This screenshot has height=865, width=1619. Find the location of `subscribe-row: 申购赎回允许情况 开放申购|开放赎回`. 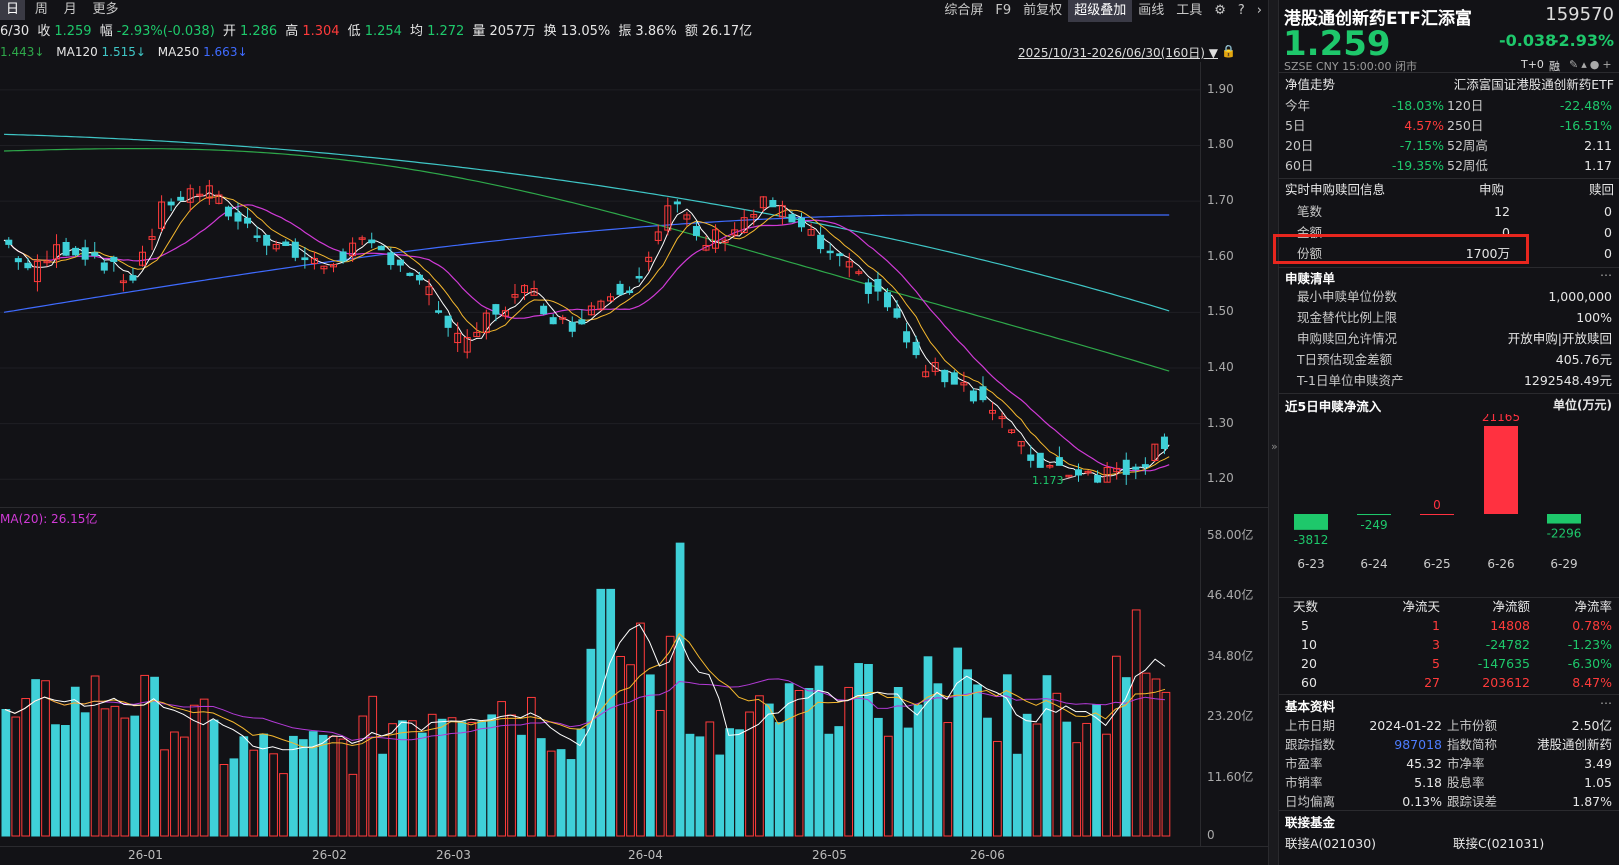

subscribe-row: 申购赎回允许情况 开放申购|开放赎回 is located at coordinates (1449, 338).